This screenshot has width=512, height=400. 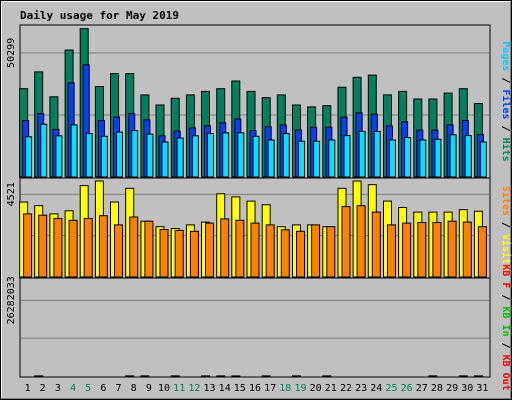 What do you see at coordinates (300, 388) in the screenshot?
I see `x-label-day-19: 19` at bounding box center [300, 388].